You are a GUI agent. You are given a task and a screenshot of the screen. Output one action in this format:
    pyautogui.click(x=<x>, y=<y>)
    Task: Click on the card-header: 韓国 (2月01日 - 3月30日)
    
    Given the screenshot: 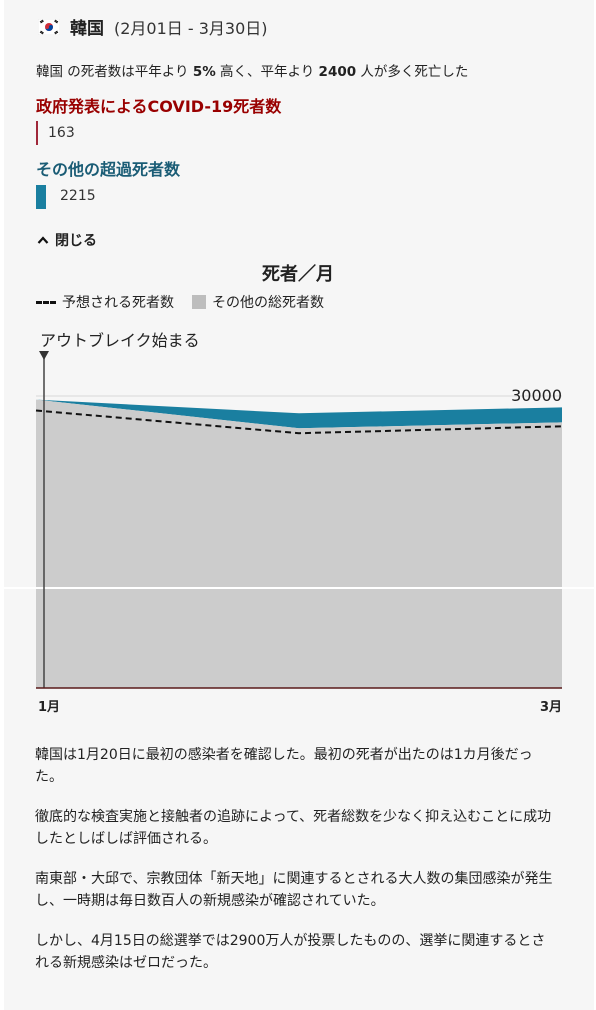 What is the action you would take?
    pyautogui.click(x=153, y=26)
    